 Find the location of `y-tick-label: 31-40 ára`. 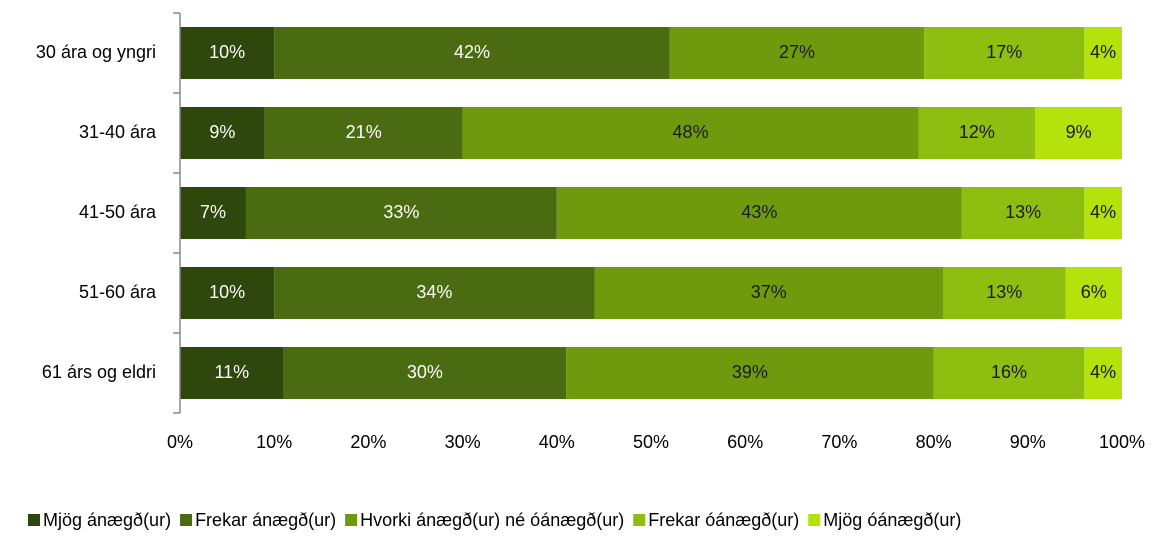

y-tick-label: 31-40 ára is located at coordinates (118, 132).